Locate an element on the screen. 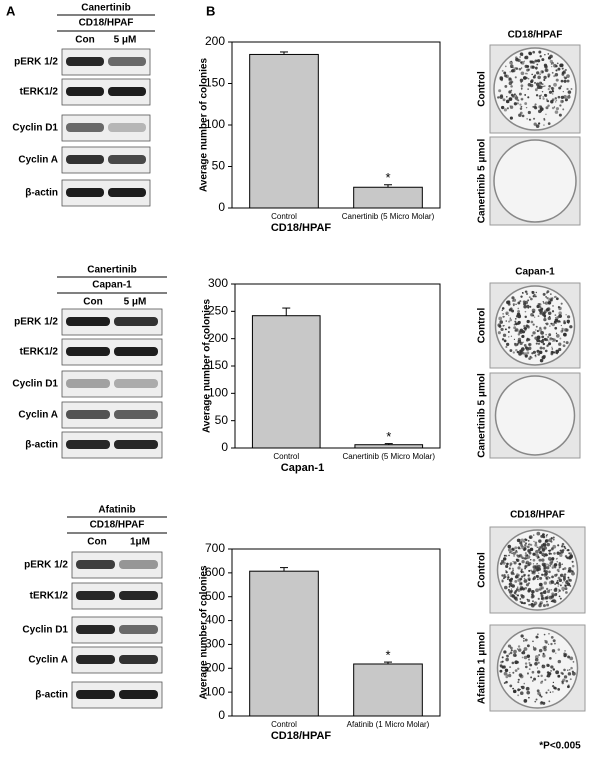 The image size is (600, 769). panel-label: A is located at coordinates (11, 10).